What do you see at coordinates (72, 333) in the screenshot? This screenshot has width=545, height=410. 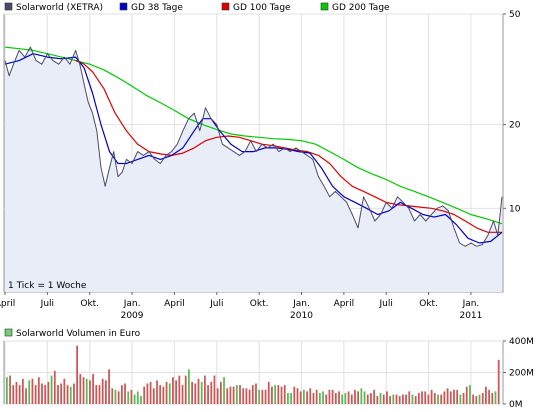 I see `volume-legend: Solarworld Volumen in Euro` at bounding box center [72, 333].